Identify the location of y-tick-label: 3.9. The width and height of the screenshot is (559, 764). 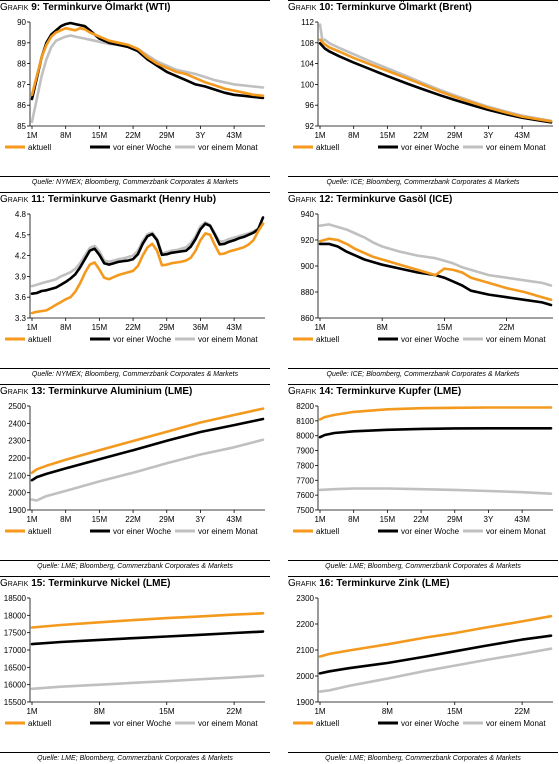
(21, 276).